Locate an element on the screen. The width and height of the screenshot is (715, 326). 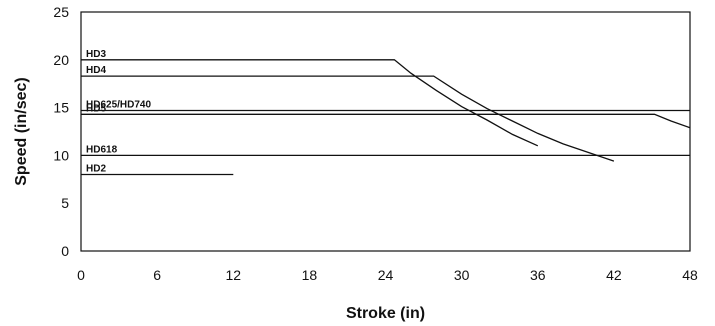
y-tick-label: 20 is located at coordinates (61, 60).